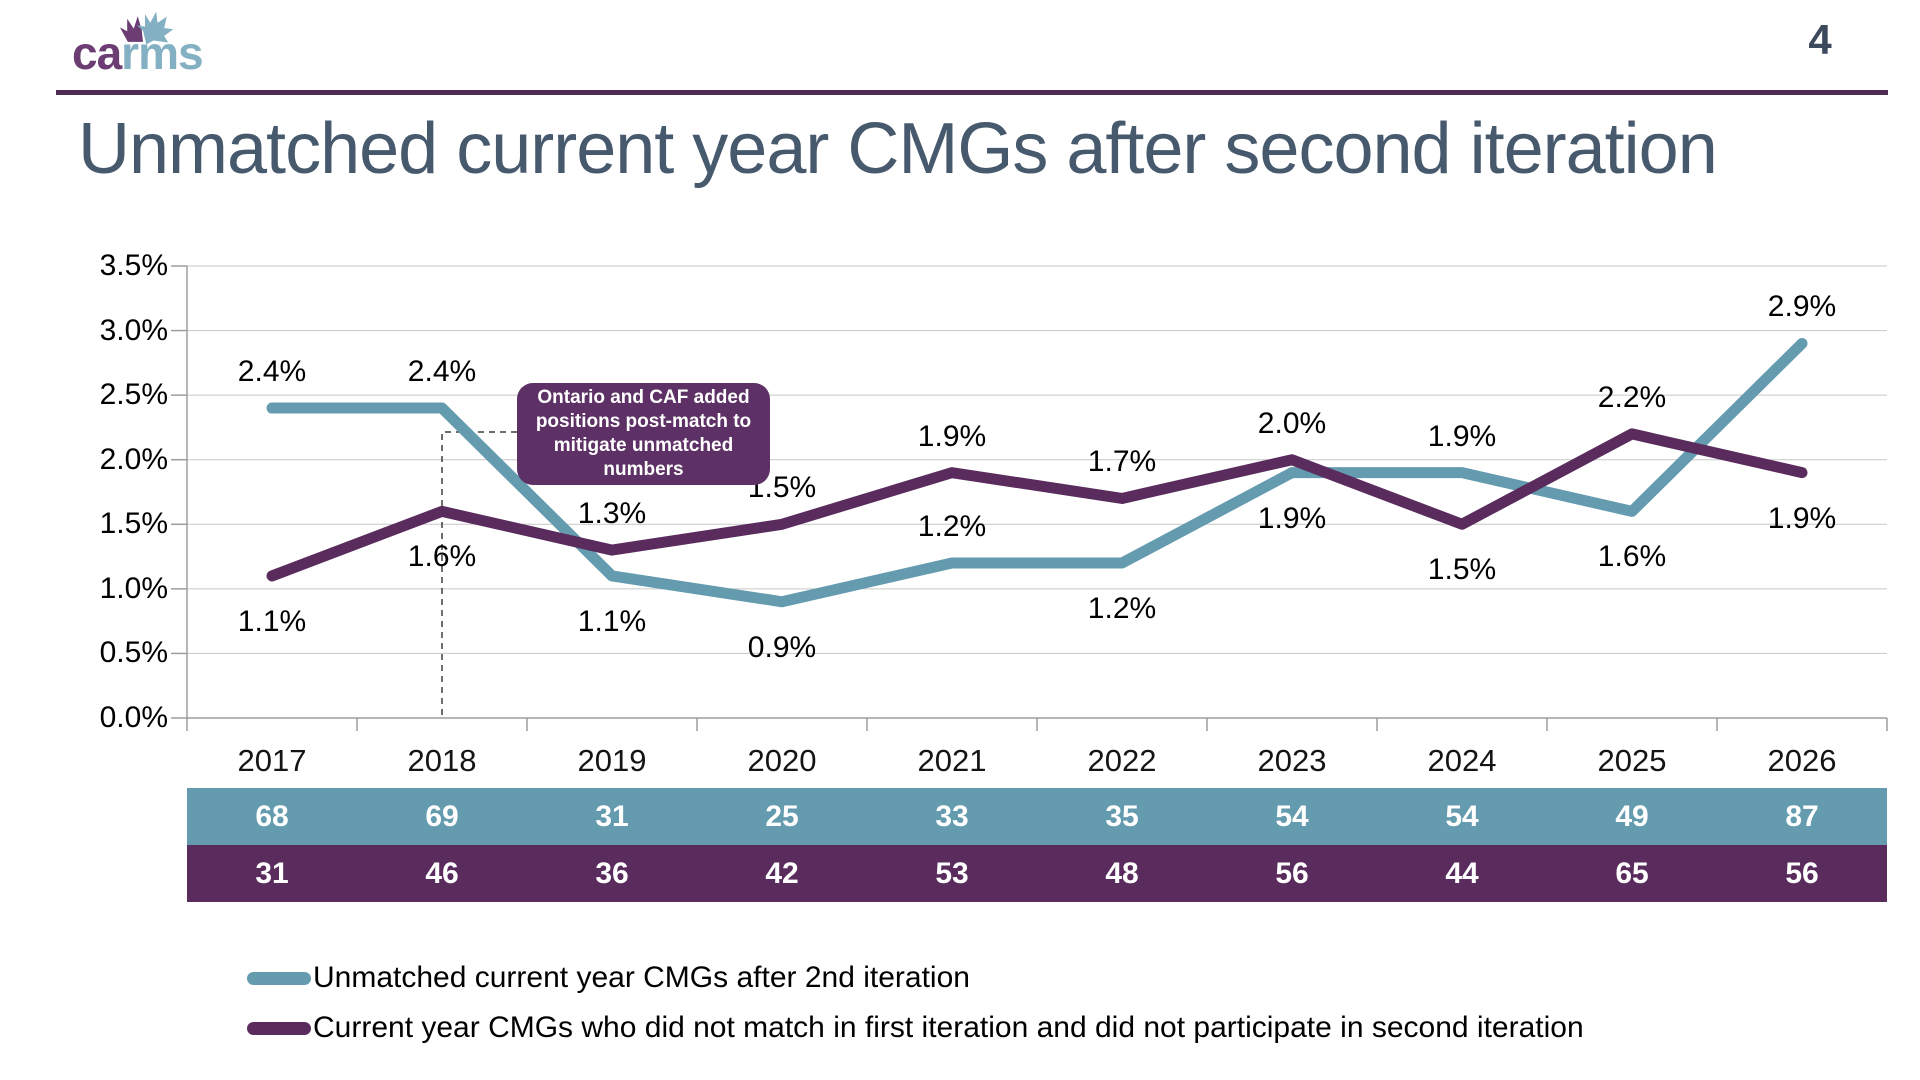 This screenshot has width=1920, height=1080. Describe the element at coordinates (279, 1028) in the screenshot. I see `legend-swatch-purple-line` at that location.